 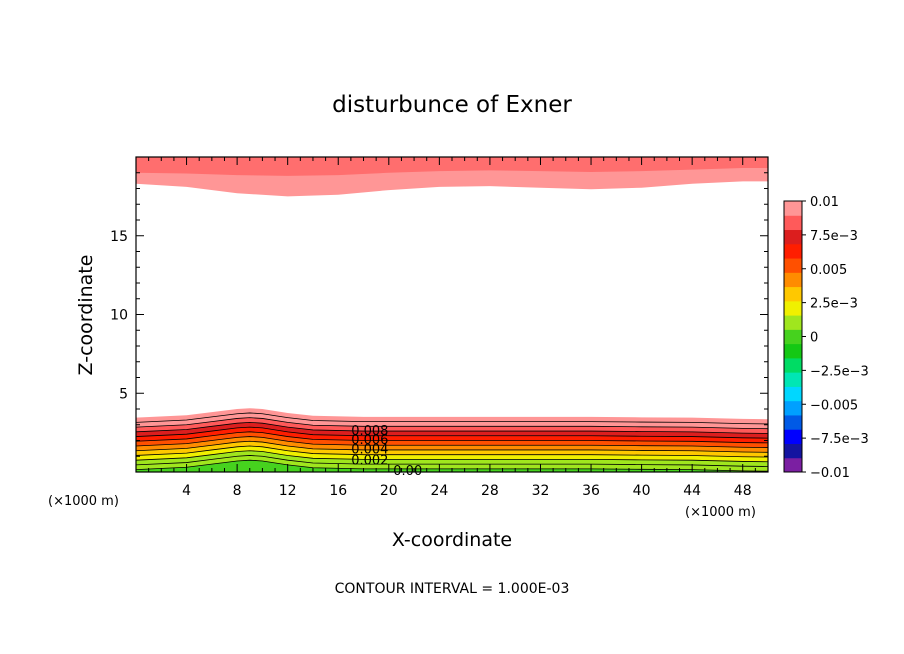 I want to click on x-tick-label: 32, so click(x=541, y=491).